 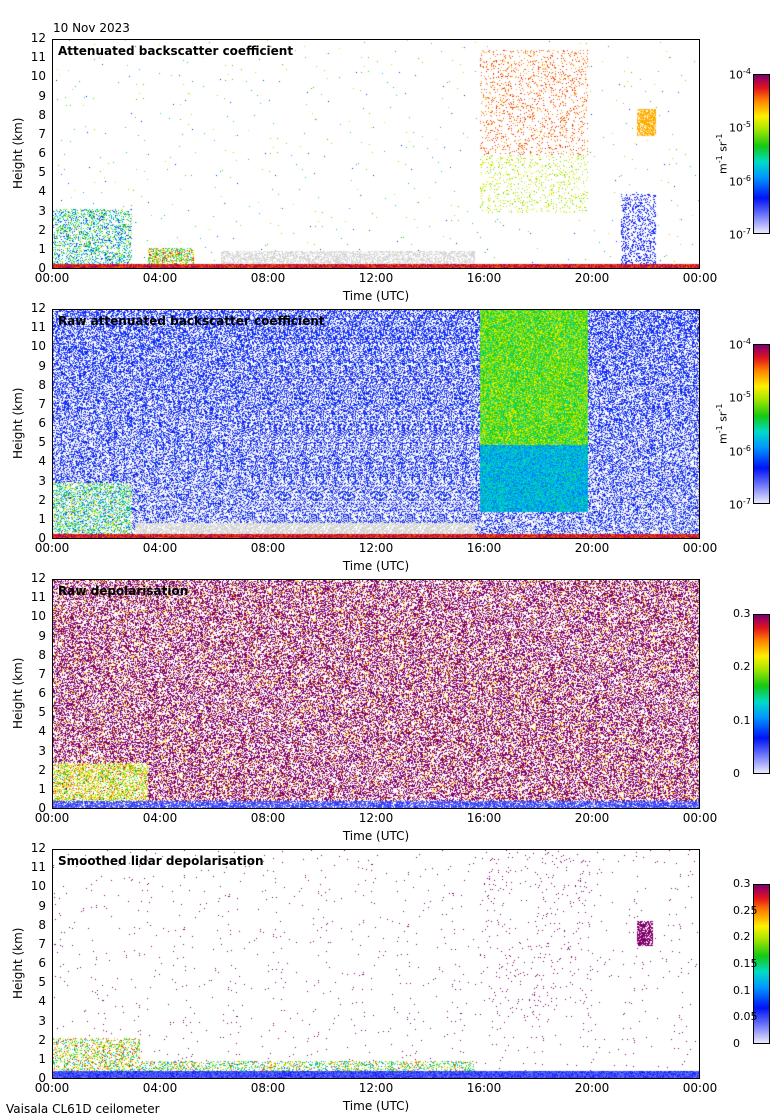 What do you see at coordinates (191, 321) in the screenshot?
I see `panel-title: Raw attenuated backscatter coefficient` at bounding box center [191, 321].